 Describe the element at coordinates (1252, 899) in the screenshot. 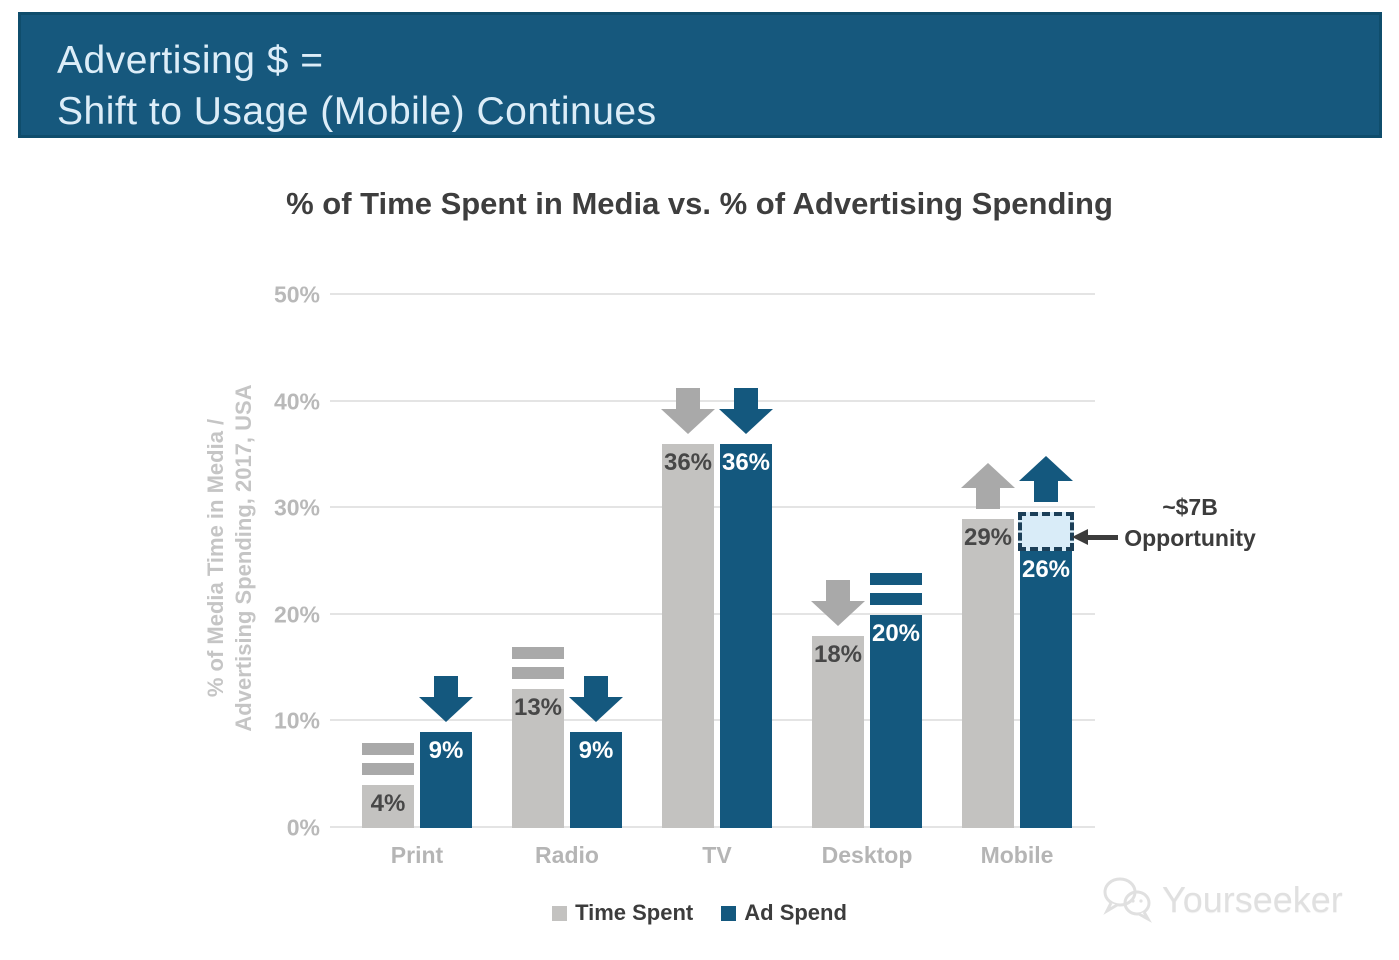

I see `watermark-text: Yourseeker` at that location.